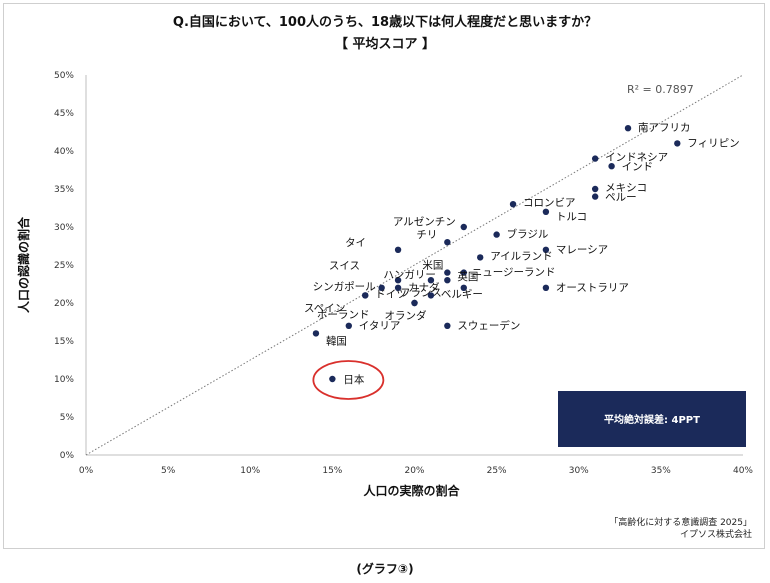 This screenshot has height=583, width=770. Describe the element at coordinates (336, 341) in the screenshot. I see `point-label: 韓国` at that location.